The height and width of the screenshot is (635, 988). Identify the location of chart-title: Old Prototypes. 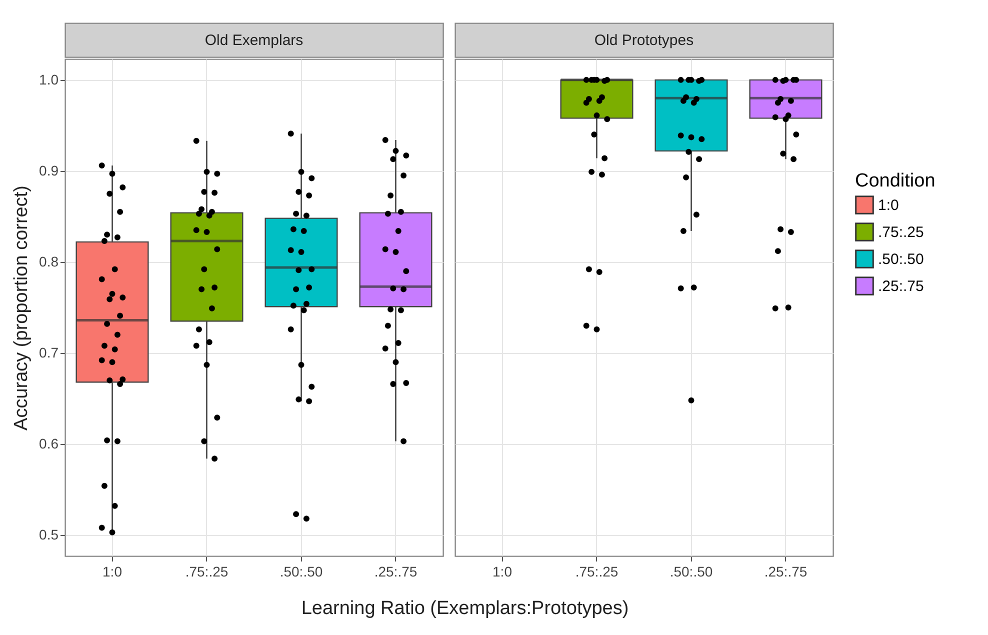
(644, 40).